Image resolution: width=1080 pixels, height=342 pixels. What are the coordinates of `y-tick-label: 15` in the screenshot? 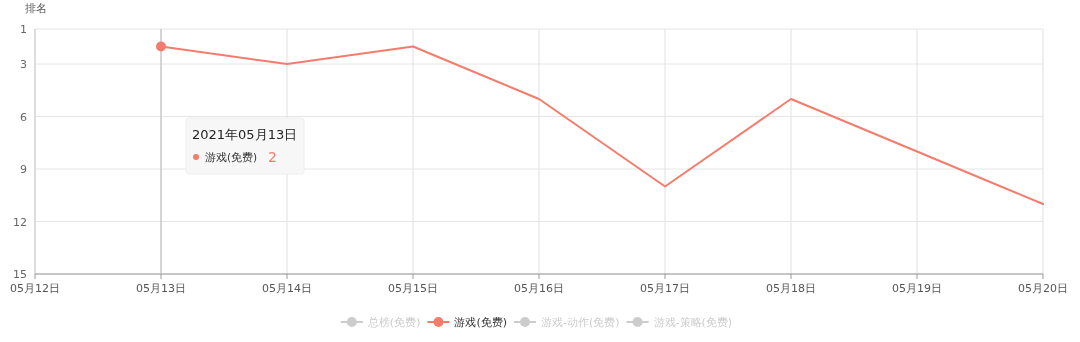 It's located at (20, 274).